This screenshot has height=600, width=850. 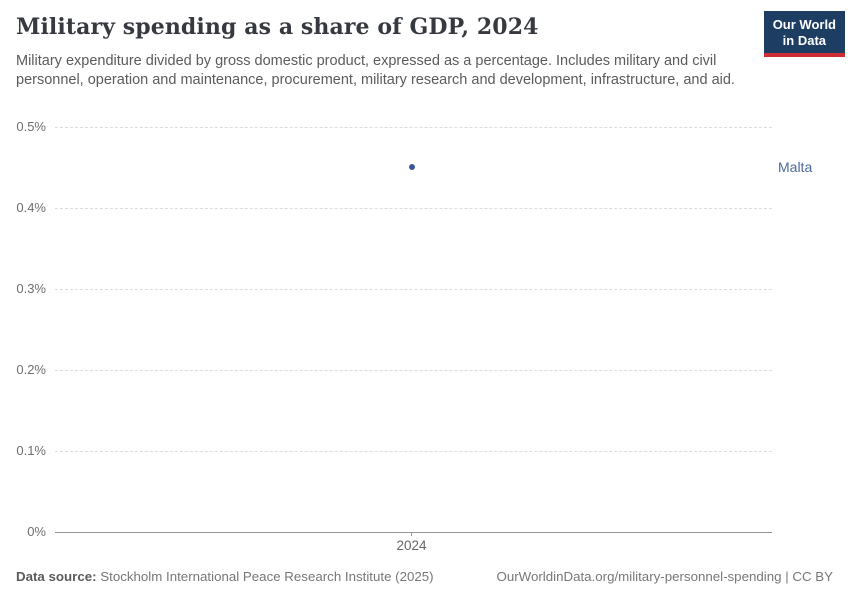 What do you see at coordinates (413, 451) in the screenshot?
I see `gridline-0p1` at bounding box center [413, 451].